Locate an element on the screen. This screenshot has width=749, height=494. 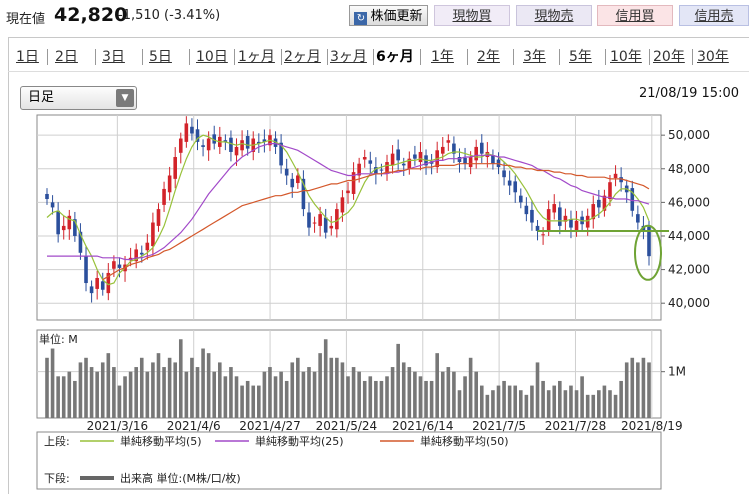
tab-5d: 5日 is located at coordinates (160, 57).